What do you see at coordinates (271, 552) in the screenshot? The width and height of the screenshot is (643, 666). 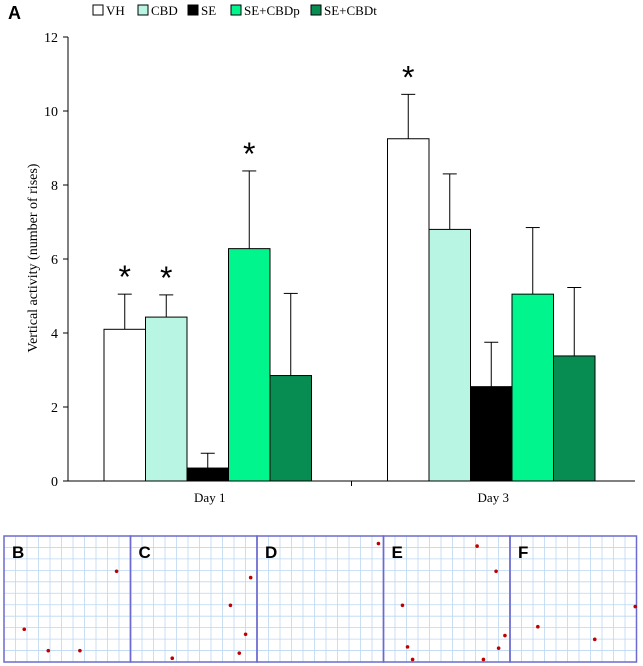 I see `panel-label: D` at bounding box center [271, 552].